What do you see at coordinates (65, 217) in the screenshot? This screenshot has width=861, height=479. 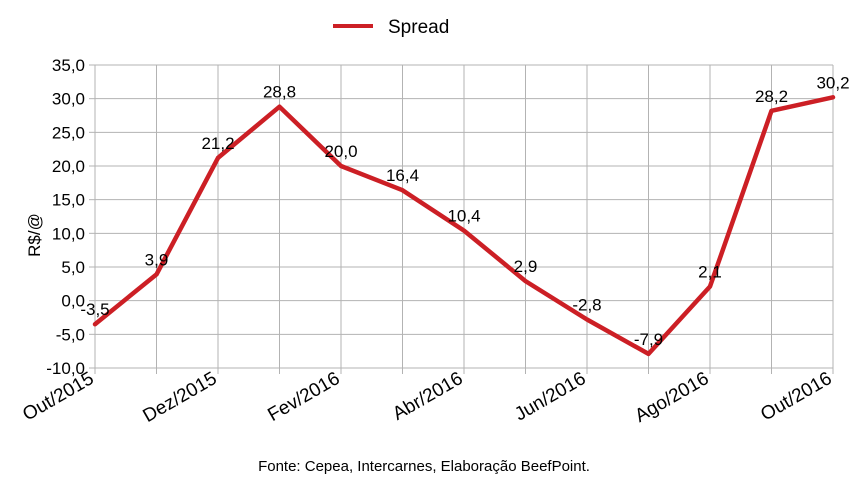 I see `y-tick-labels: -10,0 -5,0 0,0 5,0 10,0 15,0 20,0 25,0 30,0 35,0` at bounding box center [65, 217].